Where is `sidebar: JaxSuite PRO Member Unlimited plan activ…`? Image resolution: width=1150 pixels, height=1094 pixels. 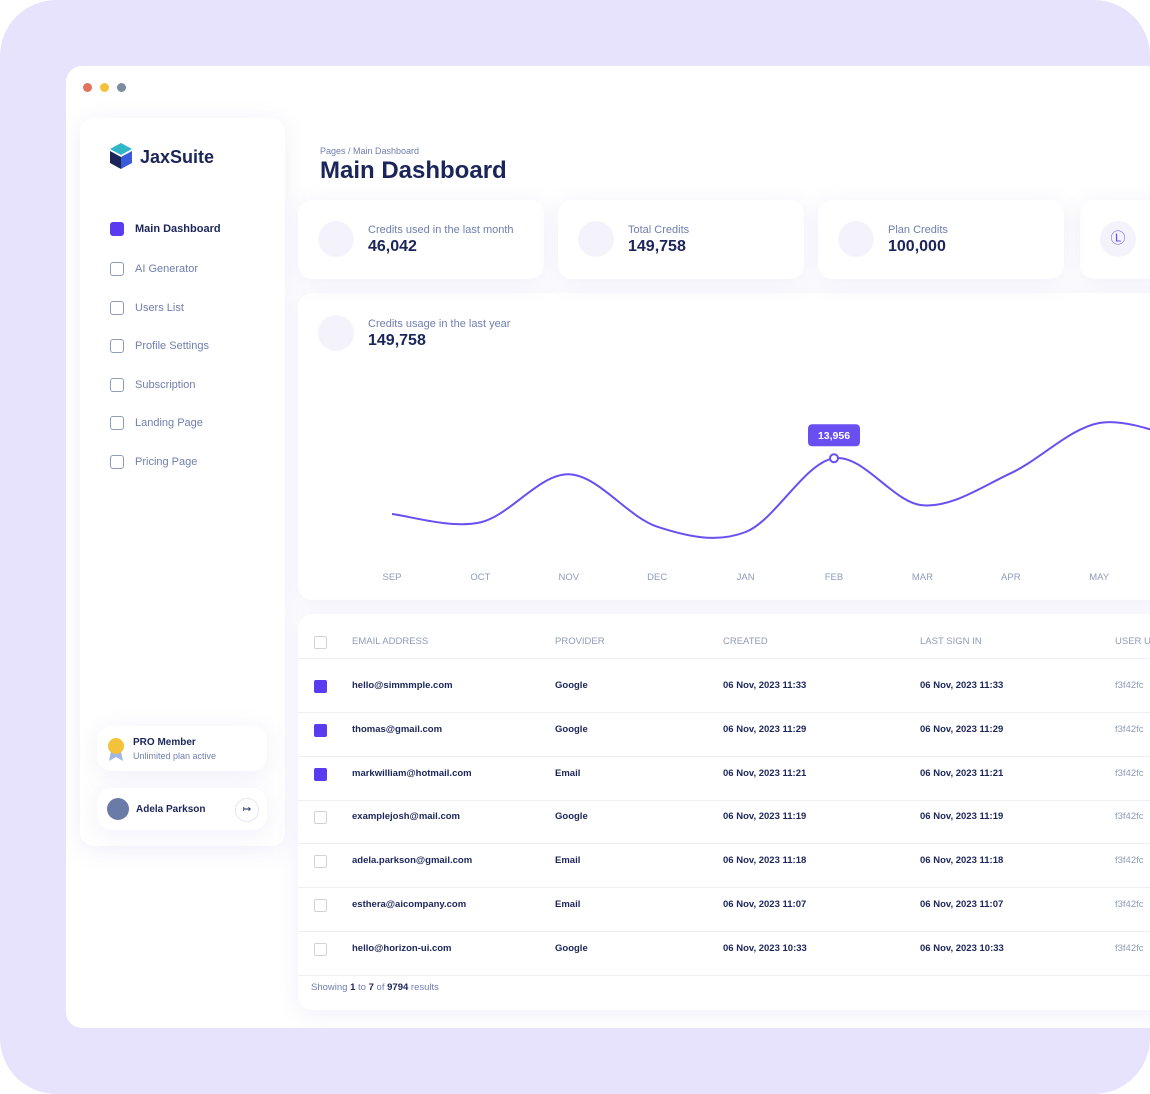 sidebar: JaxSuite PRO Member Unlimited plan activ… is located at coordinates (182, 482).